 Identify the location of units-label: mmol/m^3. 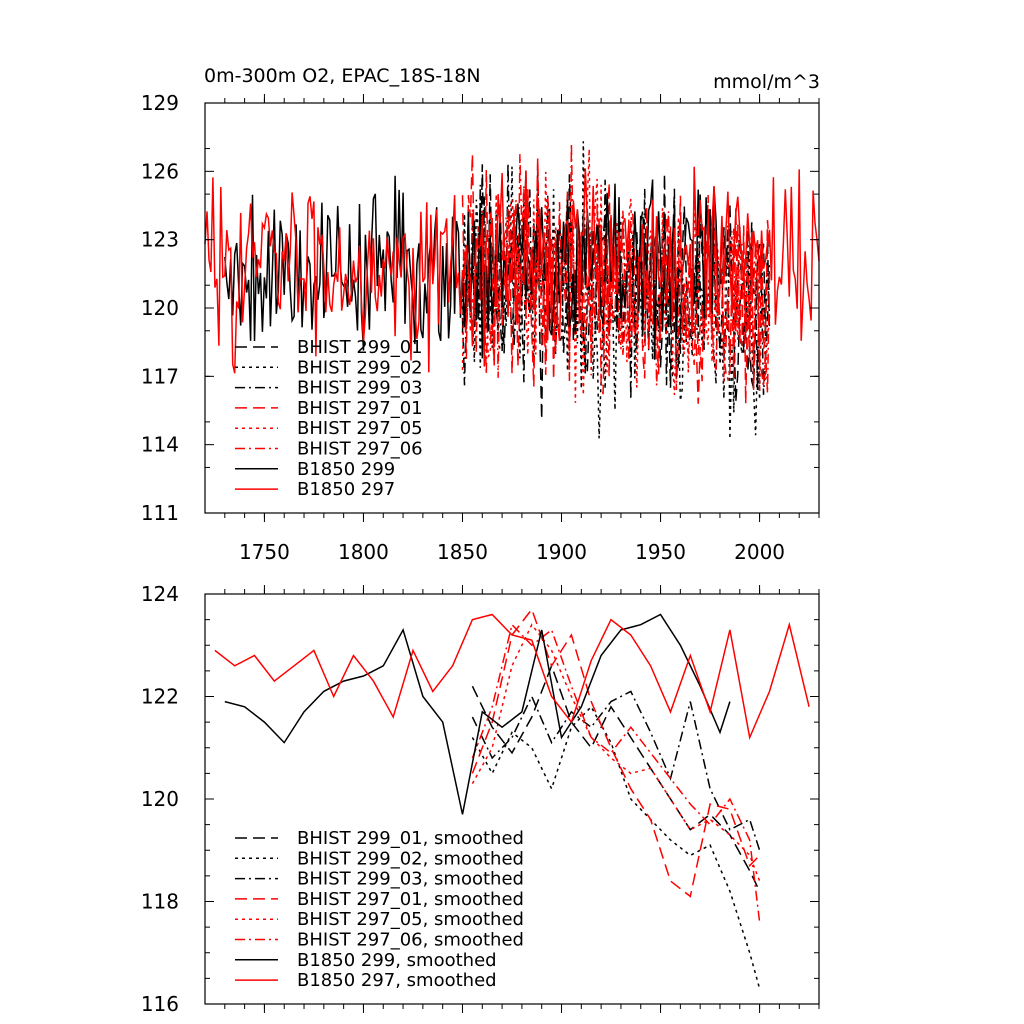
(766, 82).